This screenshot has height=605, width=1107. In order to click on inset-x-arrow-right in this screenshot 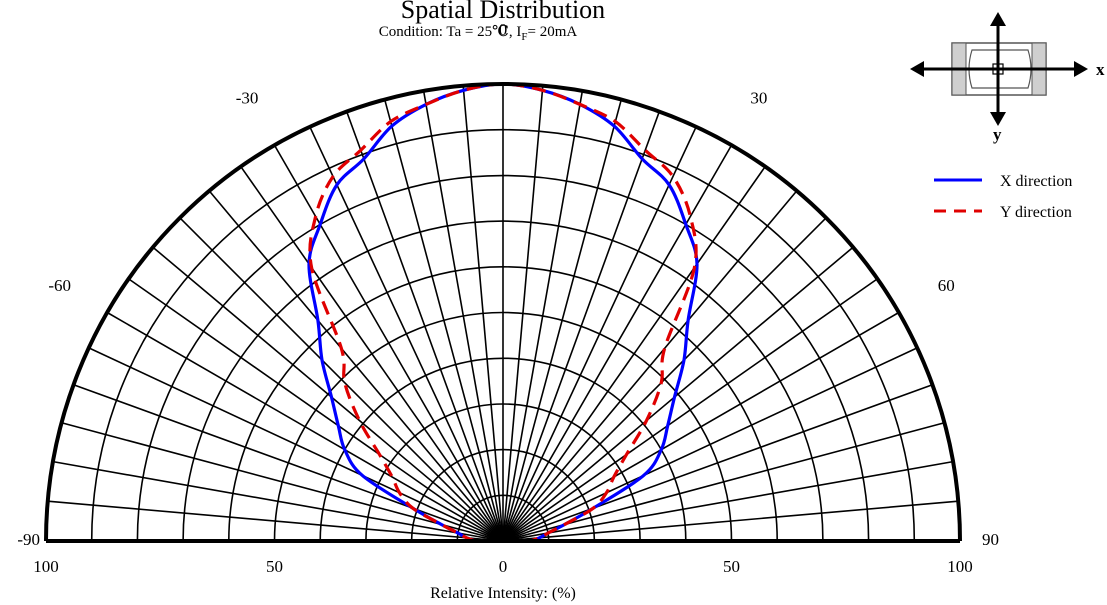, I will do `click(1081, 69)`.